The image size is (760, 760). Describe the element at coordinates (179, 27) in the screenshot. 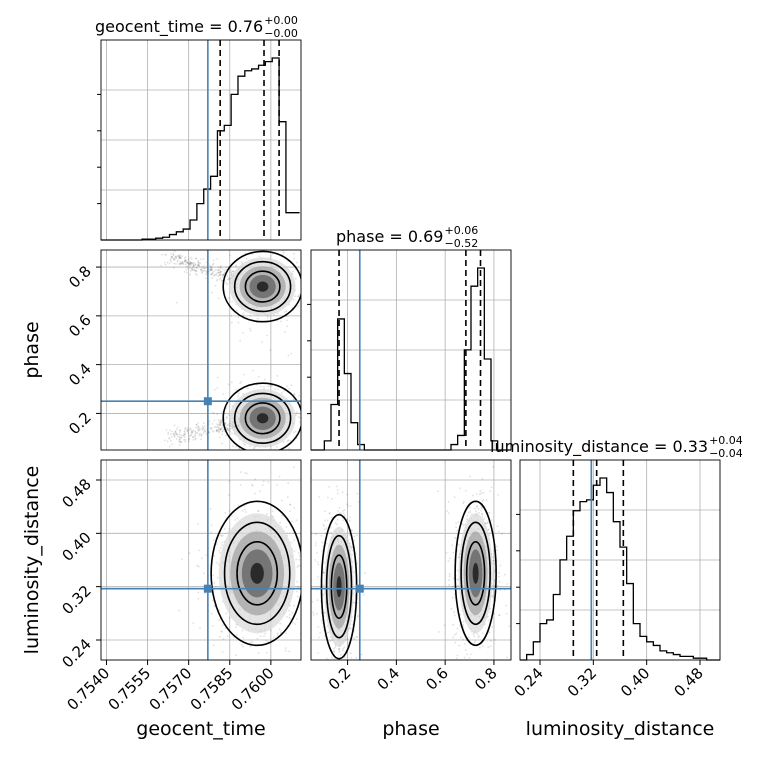

I see `title-main: geocent_time = 0.76` at that location.